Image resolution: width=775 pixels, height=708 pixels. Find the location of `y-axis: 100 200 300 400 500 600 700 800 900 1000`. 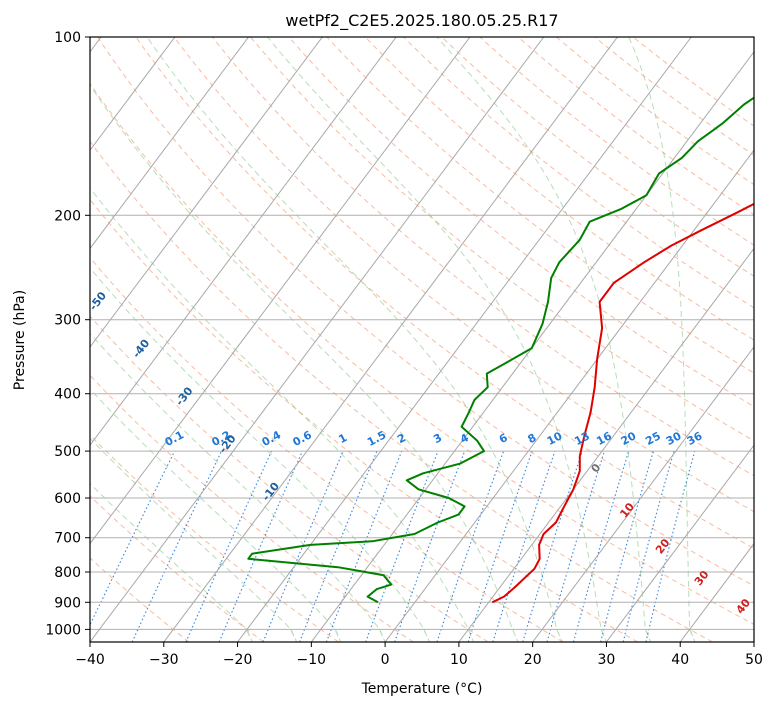

y-axis: 100 200 300 400 500 600 700 800 900 1000 is located at coordinates (67, 334).